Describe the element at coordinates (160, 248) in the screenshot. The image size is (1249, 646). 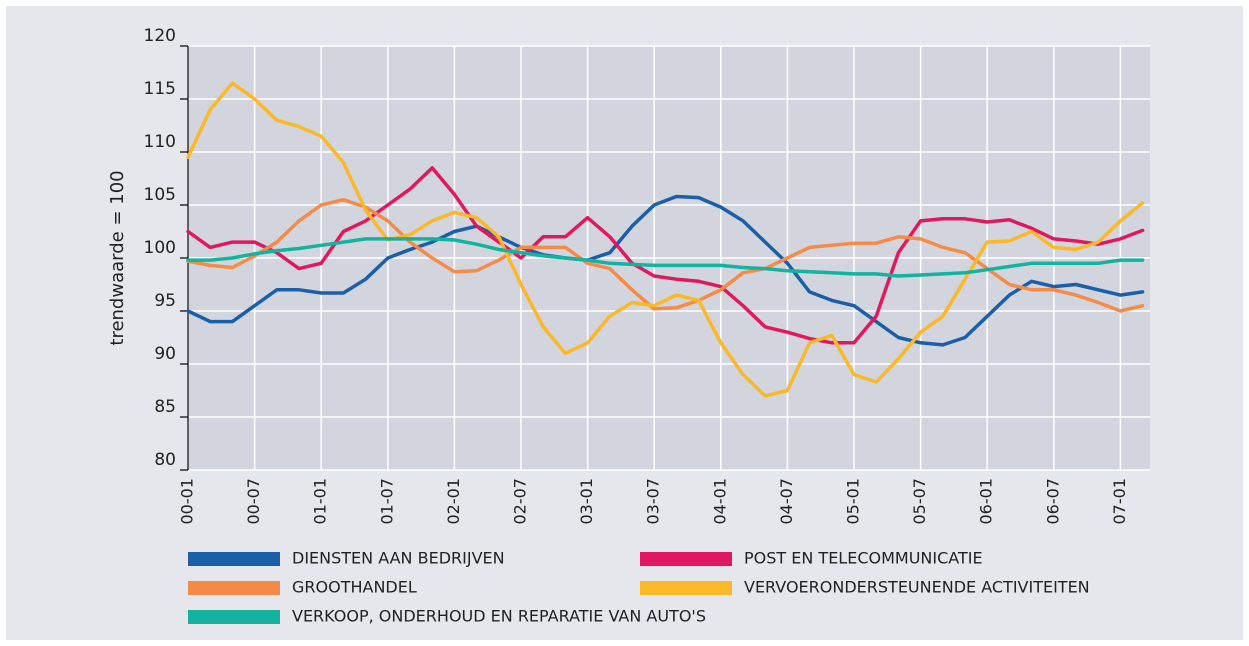
I see `y-tick-label: 100` at that location.